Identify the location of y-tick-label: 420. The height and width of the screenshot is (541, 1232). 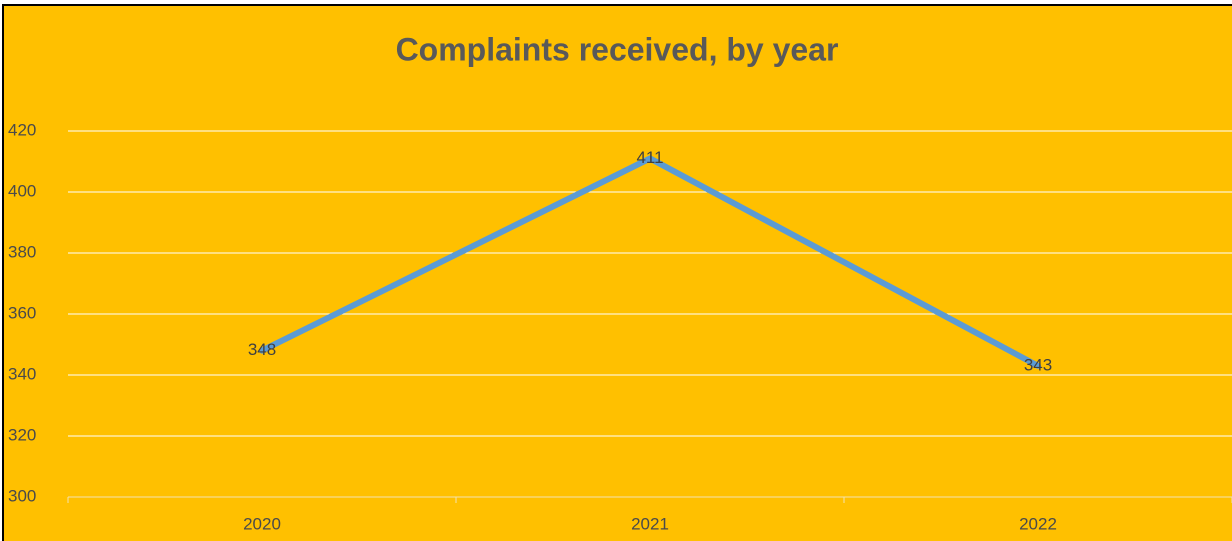
(22, 129).